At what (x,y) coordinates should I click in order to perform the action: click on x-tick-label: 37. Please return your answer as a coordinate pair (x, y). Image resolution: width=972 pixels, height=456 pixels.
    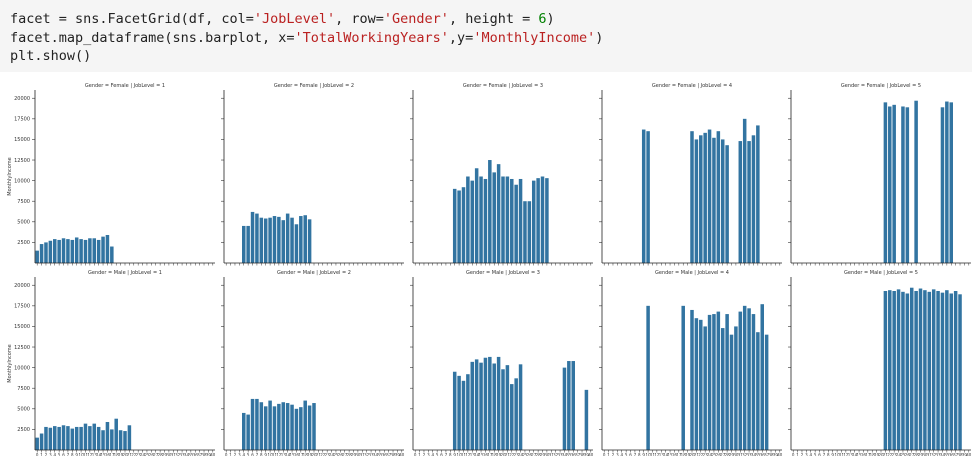
    Looking at the image, I should click on (389, 454).